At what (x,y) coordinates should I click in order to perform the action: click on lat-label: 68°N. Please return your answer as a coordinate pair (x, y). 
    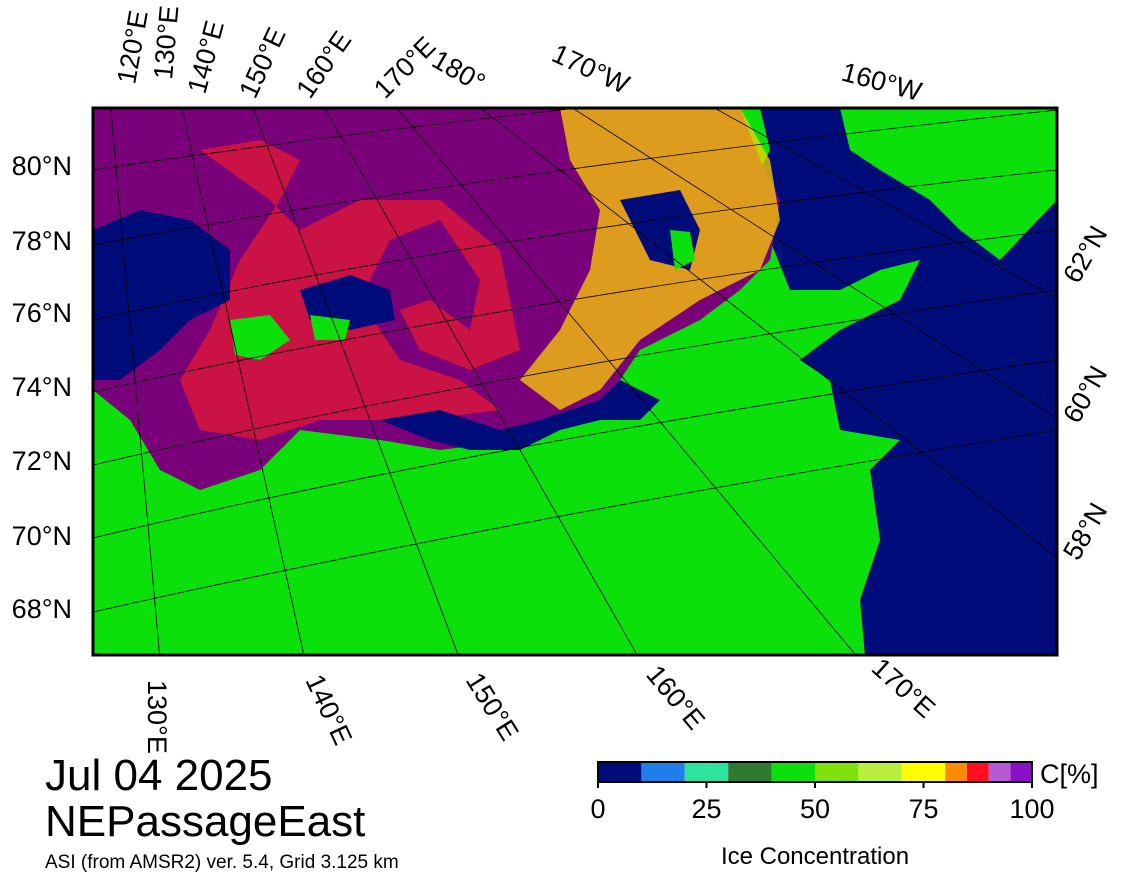
    Looking at the image, I should click on (42, 609).